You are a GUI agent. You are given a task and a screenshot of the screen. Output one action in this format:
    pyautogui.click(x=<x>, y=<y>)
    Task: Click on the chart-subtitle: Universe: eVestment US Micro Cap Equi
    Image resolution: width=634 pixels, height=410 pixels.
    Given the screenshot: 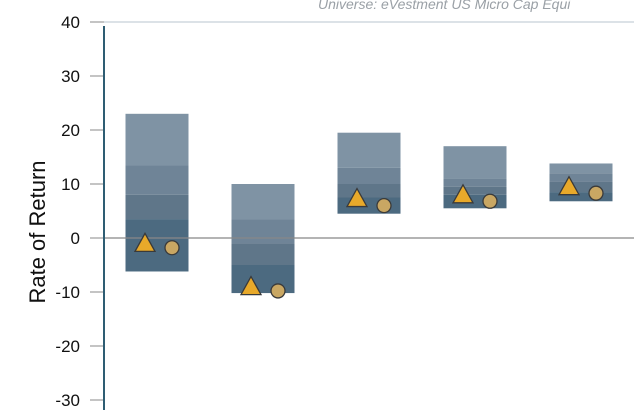 What is the action you would take?
    pyautogui.click(x=444, y=6)
    